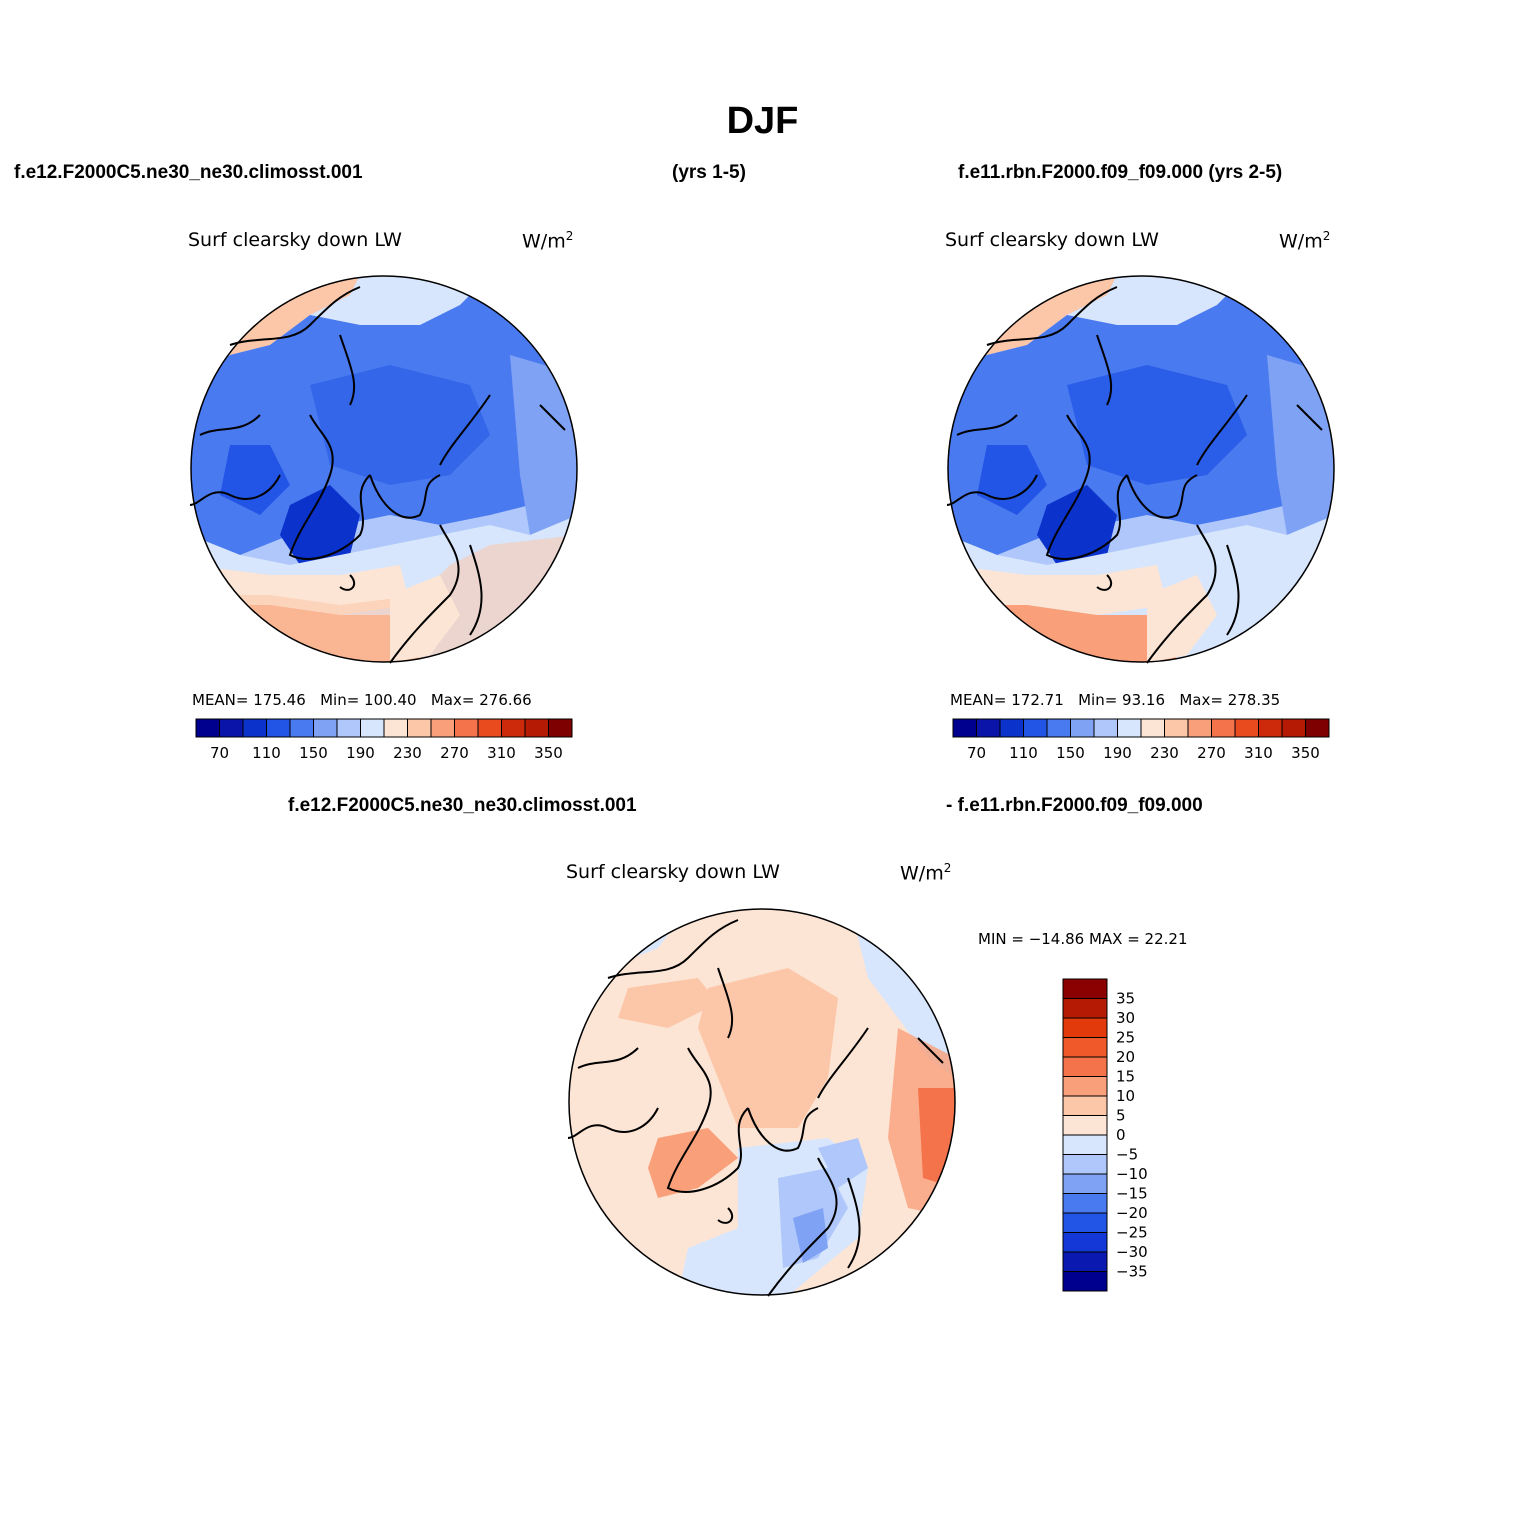  What do you see at coordinates (1125, 1038) in the screenshot?
I see `colorbar-tick-label: 25` at bounding box center [1125, 1038].